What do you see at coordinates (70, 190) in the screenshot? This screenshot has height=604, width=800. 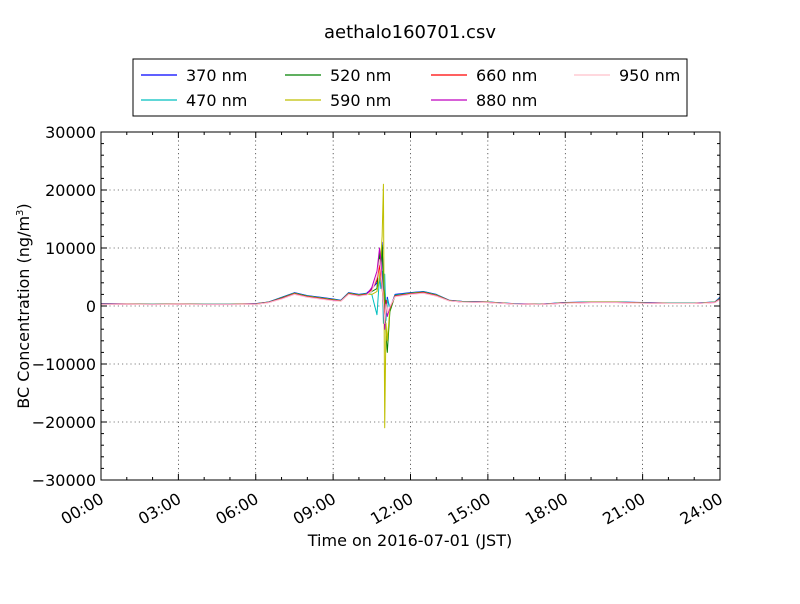 I see `y-tick-label: 20000` at bounding box center [70, 190].